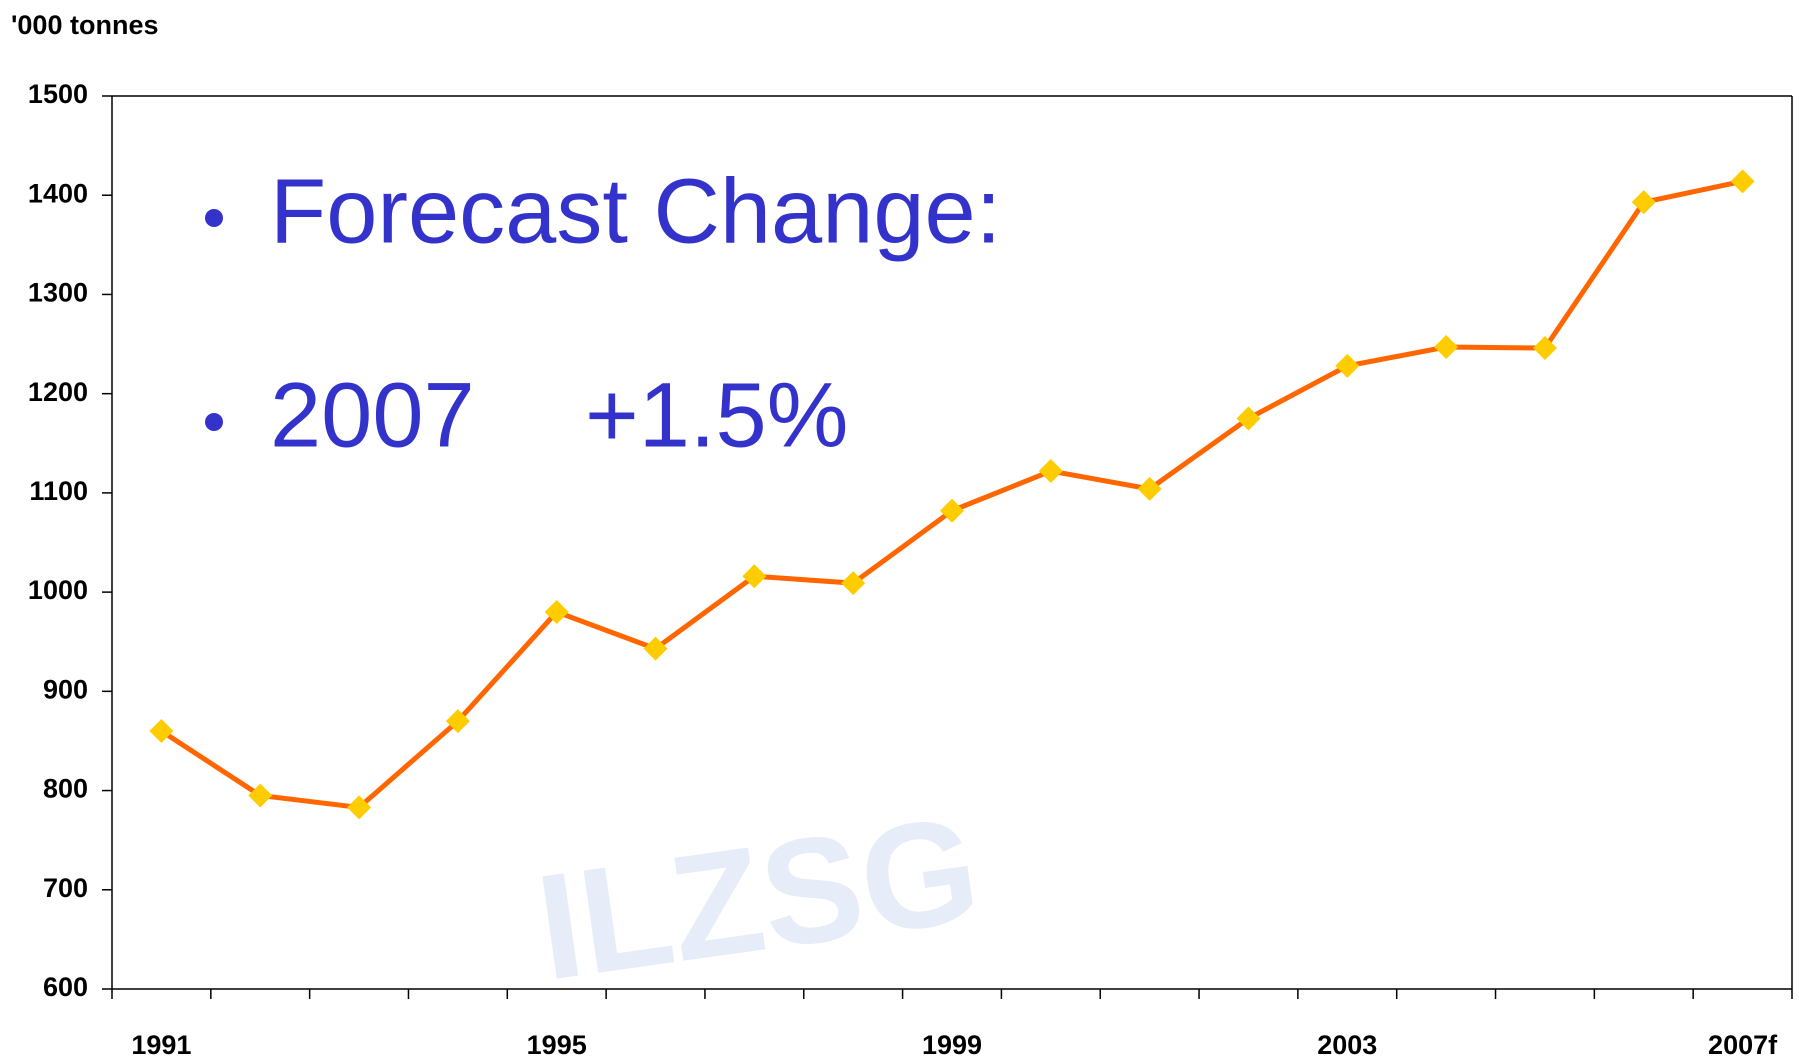 The height and width of the screenshot is (1062, 1799). What do you see at coordinates (758, 898) in the screenshot?
I see `watermark: ILZSG` at bounding box center [758, 898].